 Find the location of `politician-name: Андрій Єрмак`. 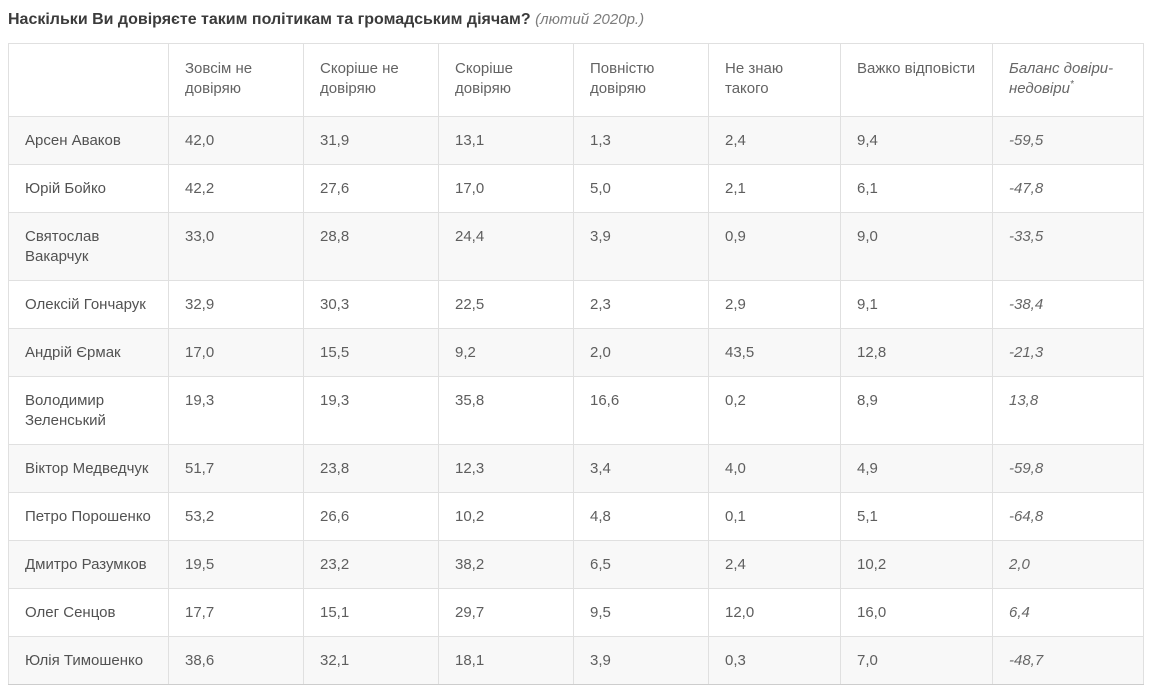

politician-name: Андрій Єрмак is located at coordinates (88, 352).